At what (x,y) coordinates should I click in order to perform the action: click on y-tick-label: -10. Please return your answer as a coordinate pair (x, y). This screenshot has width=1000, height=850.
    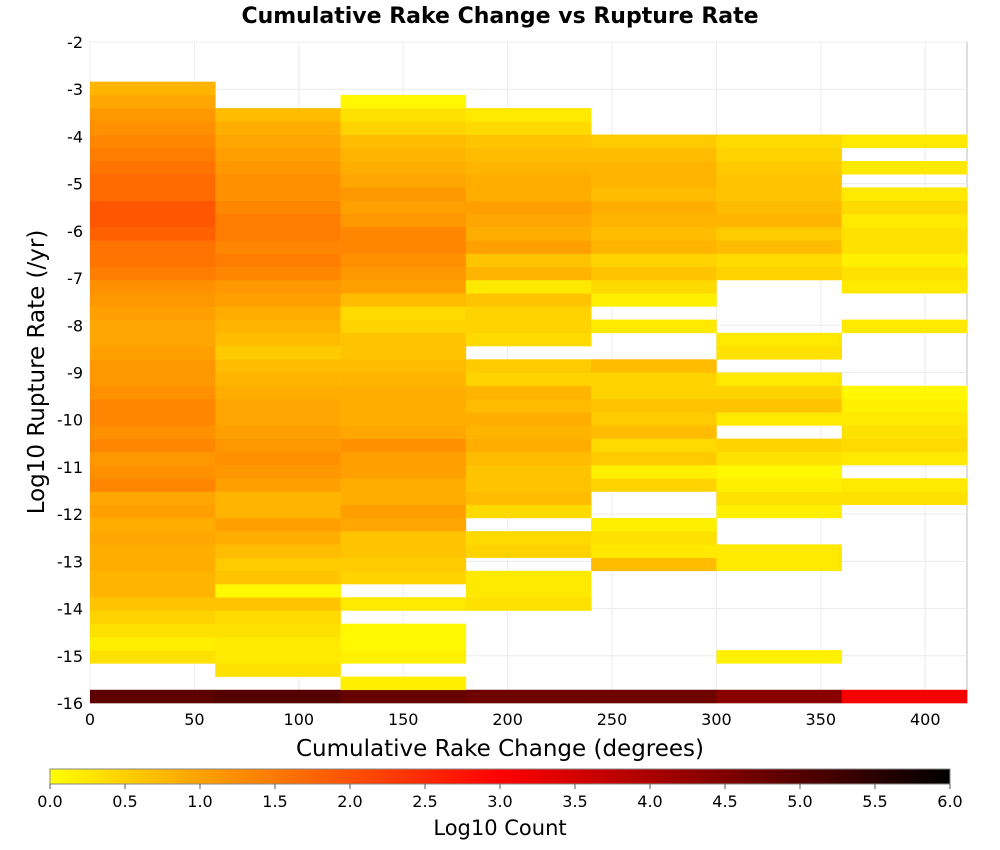
    Looking at the image, I should click on (70, 420).